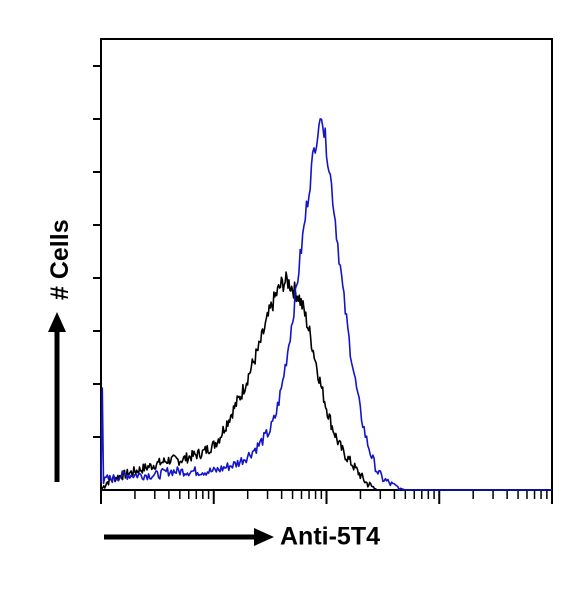 The width and height of the screenshot is (588, 590). What do you see at coordinates (60, 259) in the screenshot?
I see `y-axis-label: # Cells` at bounding box center [60, 259].